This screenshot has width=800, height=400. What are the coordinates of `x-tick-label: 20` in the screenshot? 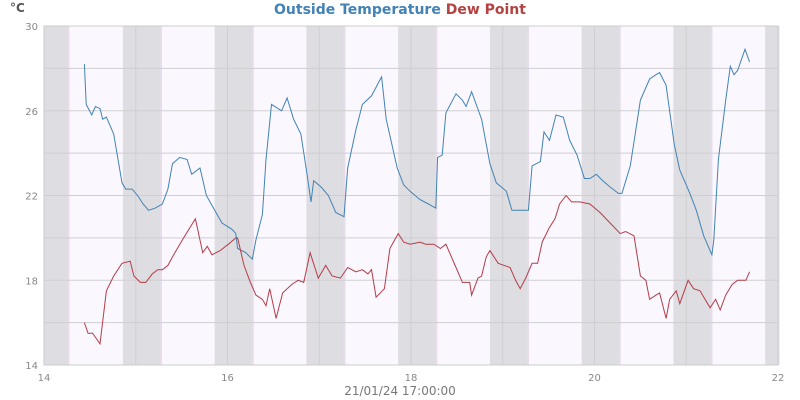 It's located at (594, 378).